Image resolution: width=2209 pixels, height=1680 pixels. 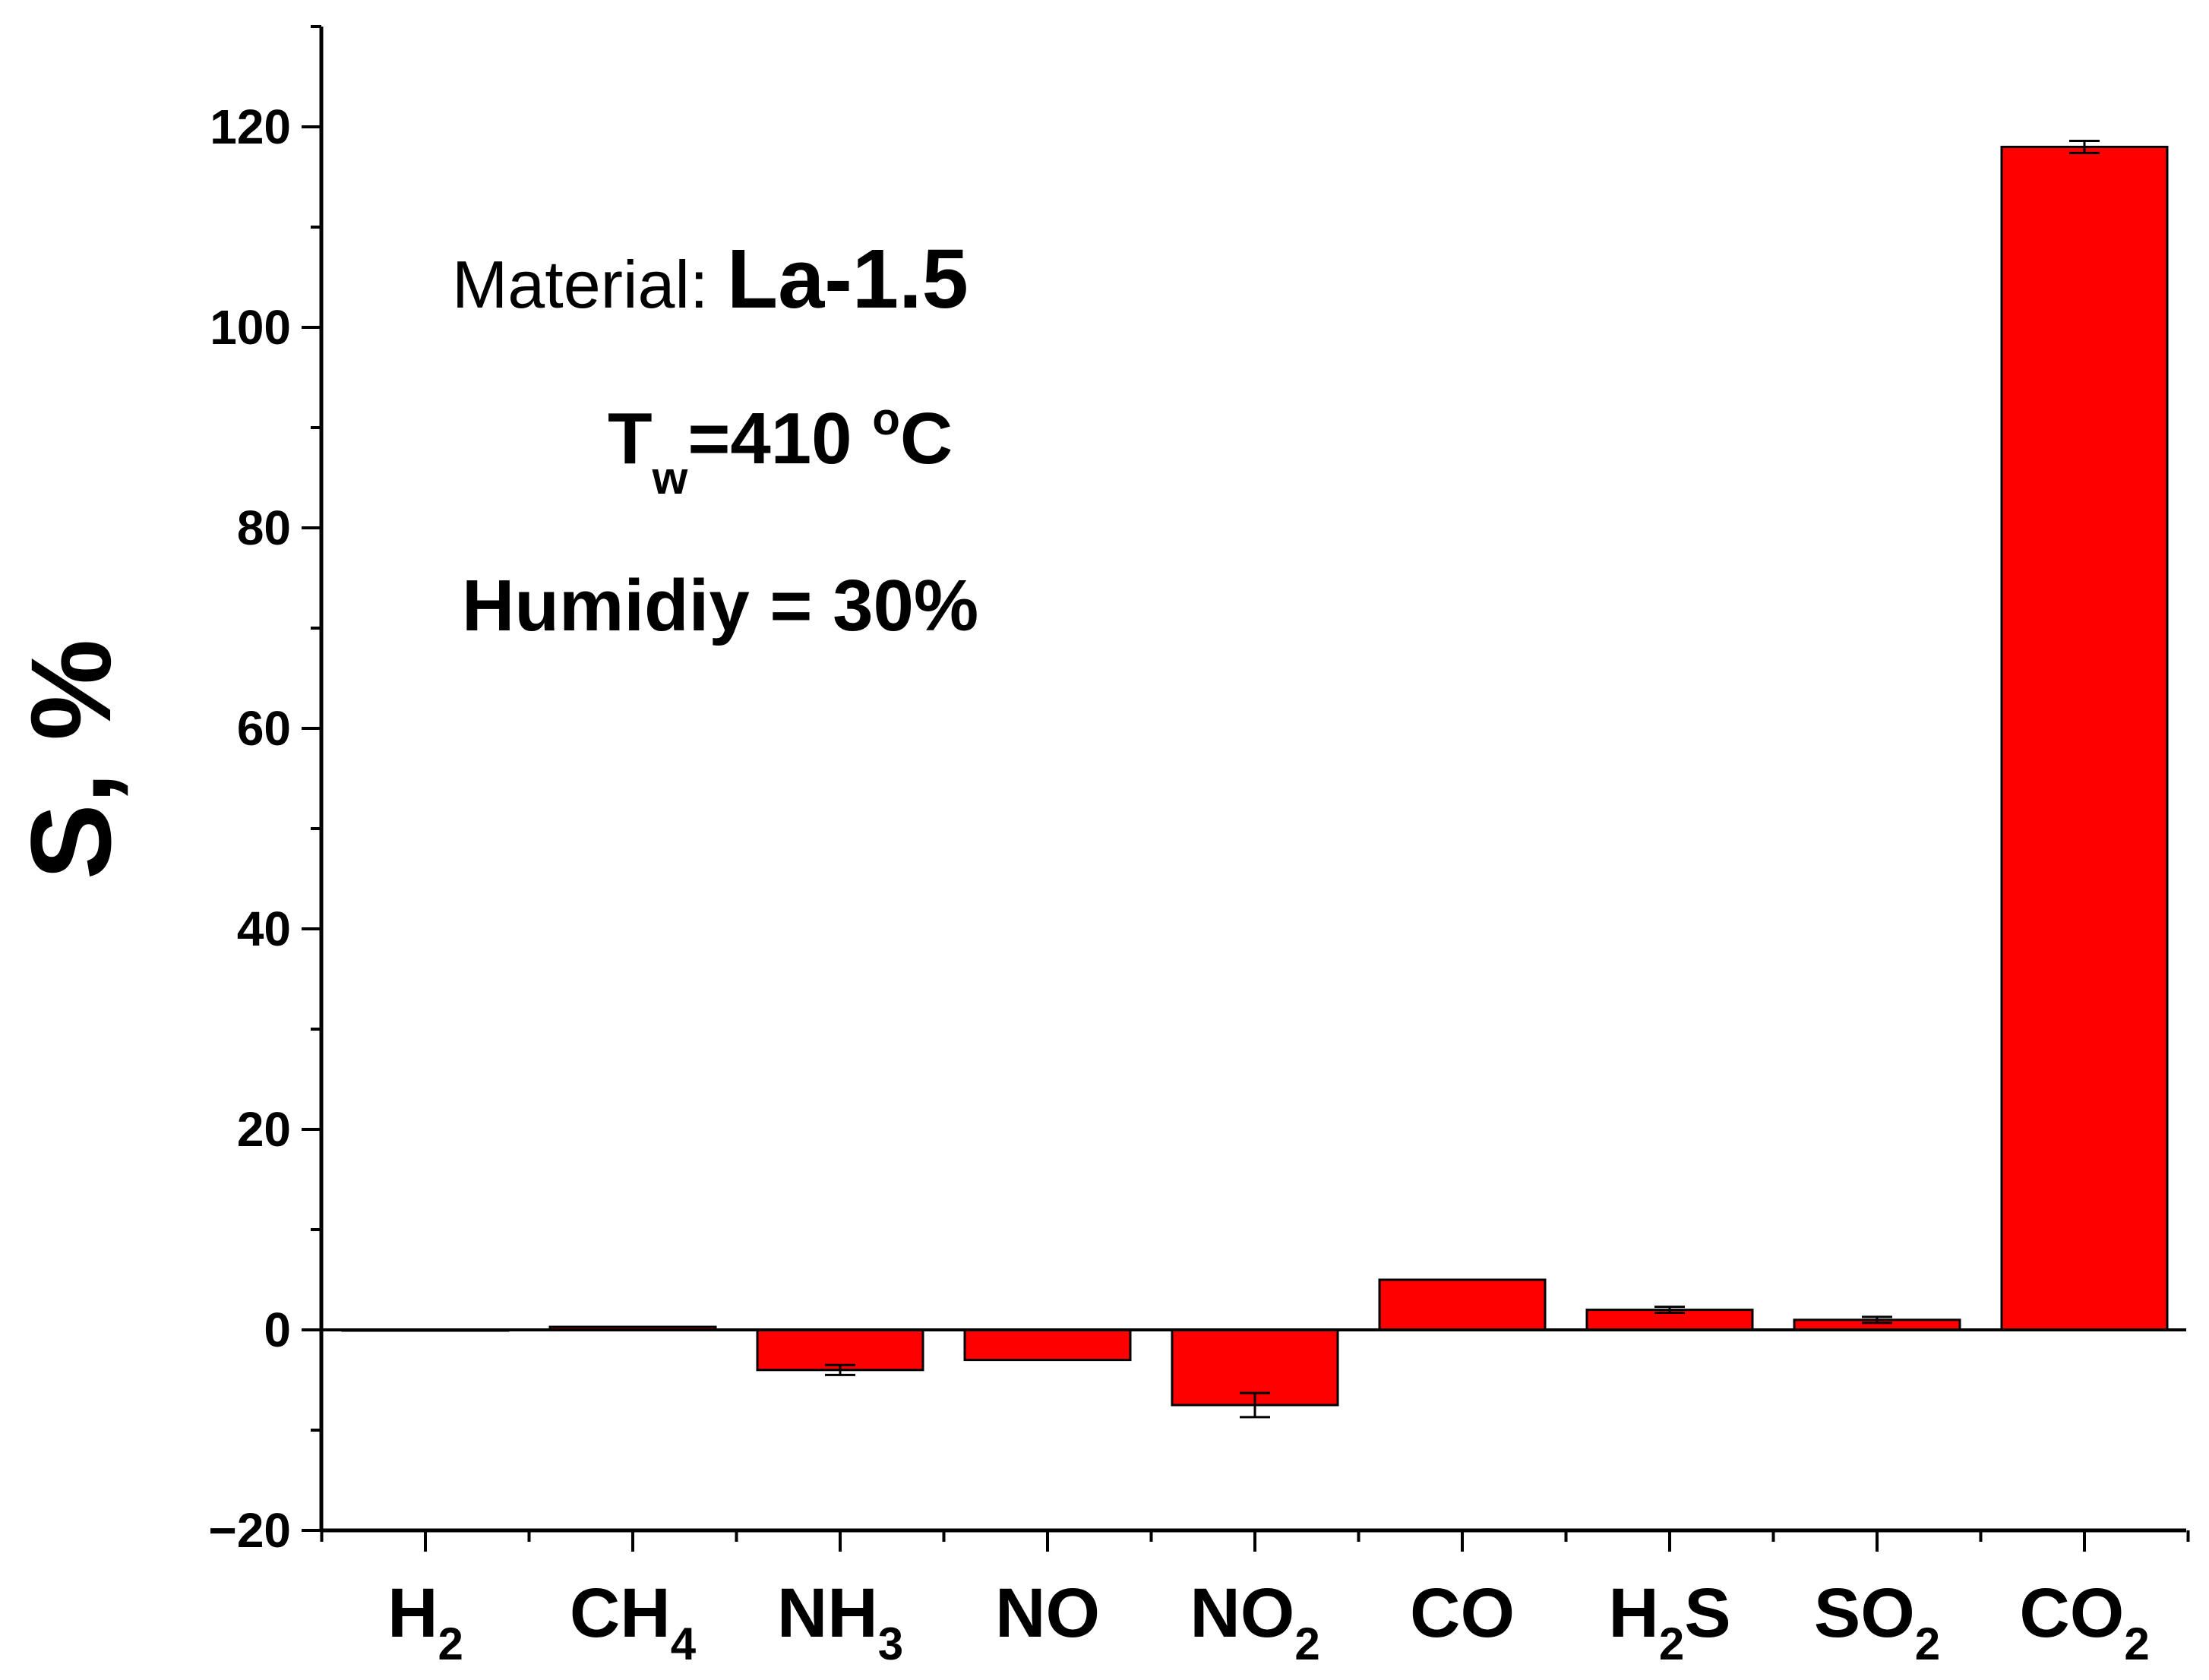 What do you see at coordinates (927, 439) in the screenshot?
I see `annotation-temp-unit: C` at bounding box center [927, 439].